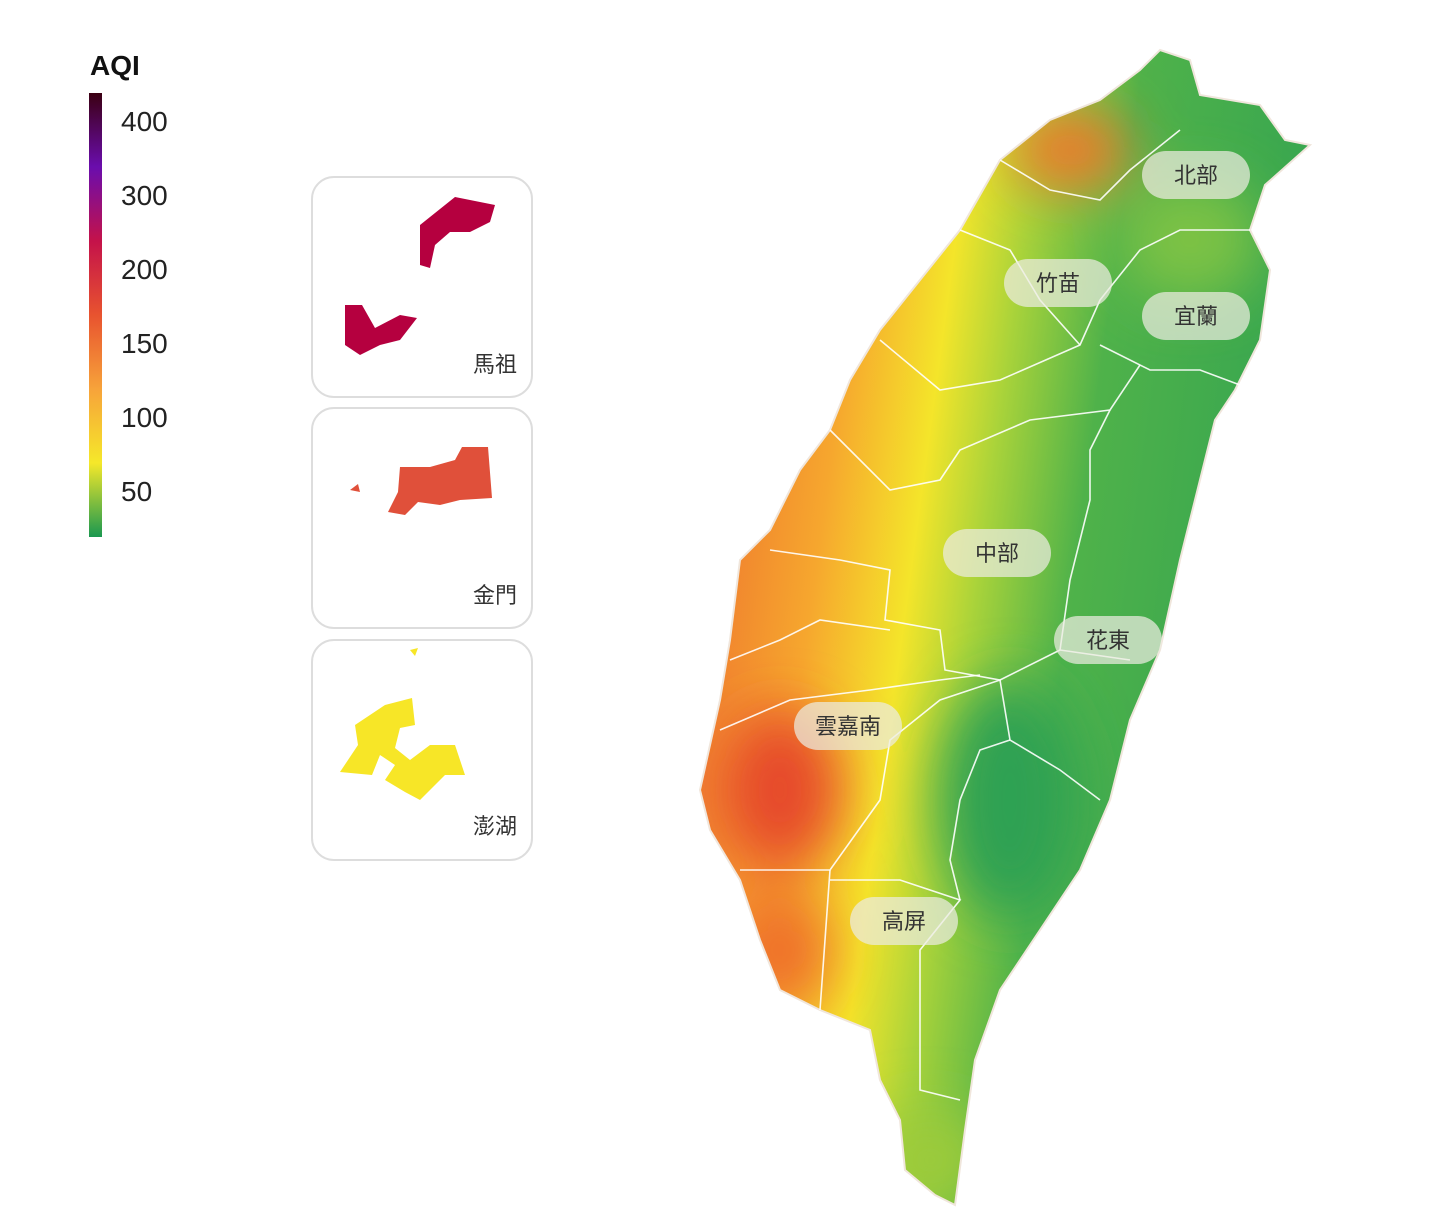 The height and width of the screenshot is (1222, 1440). Describe the element at coordinates (144, 417) in the screenshot. I see `legend-tick-label: 100` at that location.